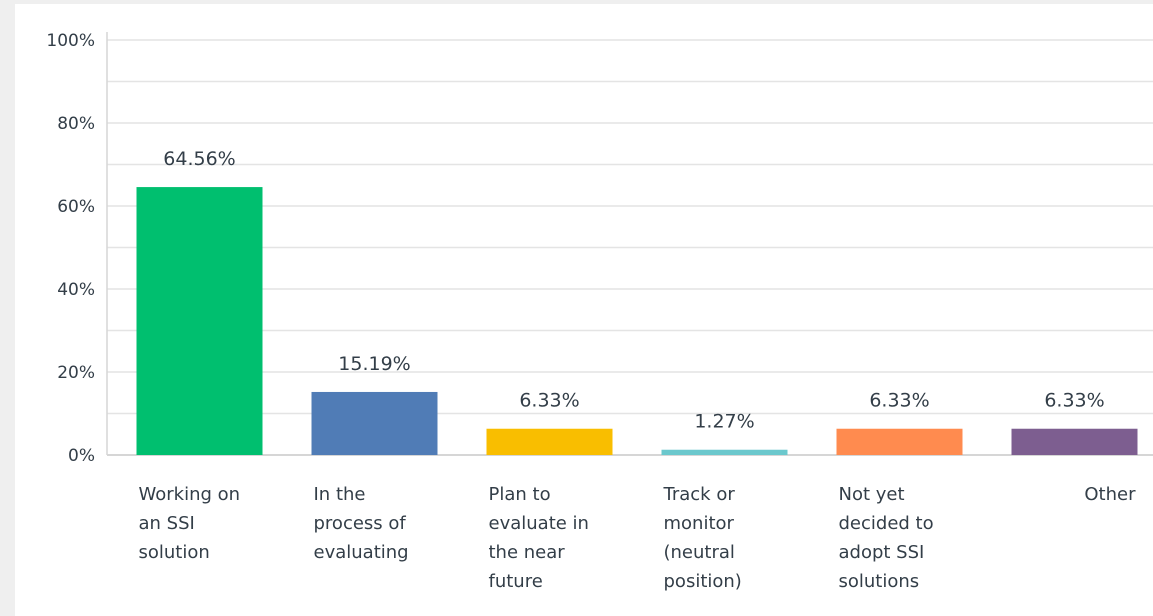 The height and width of the screenshot is (616, 1153). What do you see at coordinates (886, 538) in the screenshot?
I see `category-label: Not yet decided to adopt SSI solutions` at bounding box center [886, 538].